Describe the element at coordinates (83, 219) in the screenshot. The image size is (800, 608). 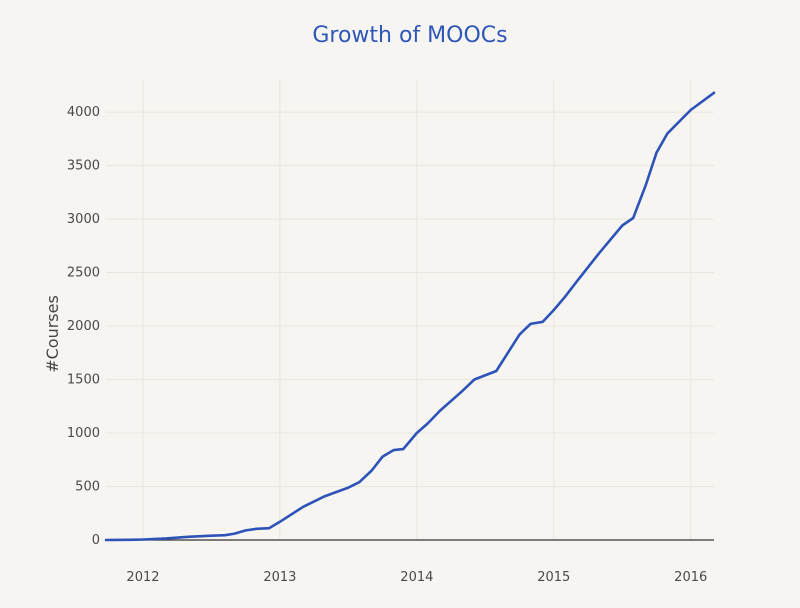
I see `y-tick-label: 3000` at that location.